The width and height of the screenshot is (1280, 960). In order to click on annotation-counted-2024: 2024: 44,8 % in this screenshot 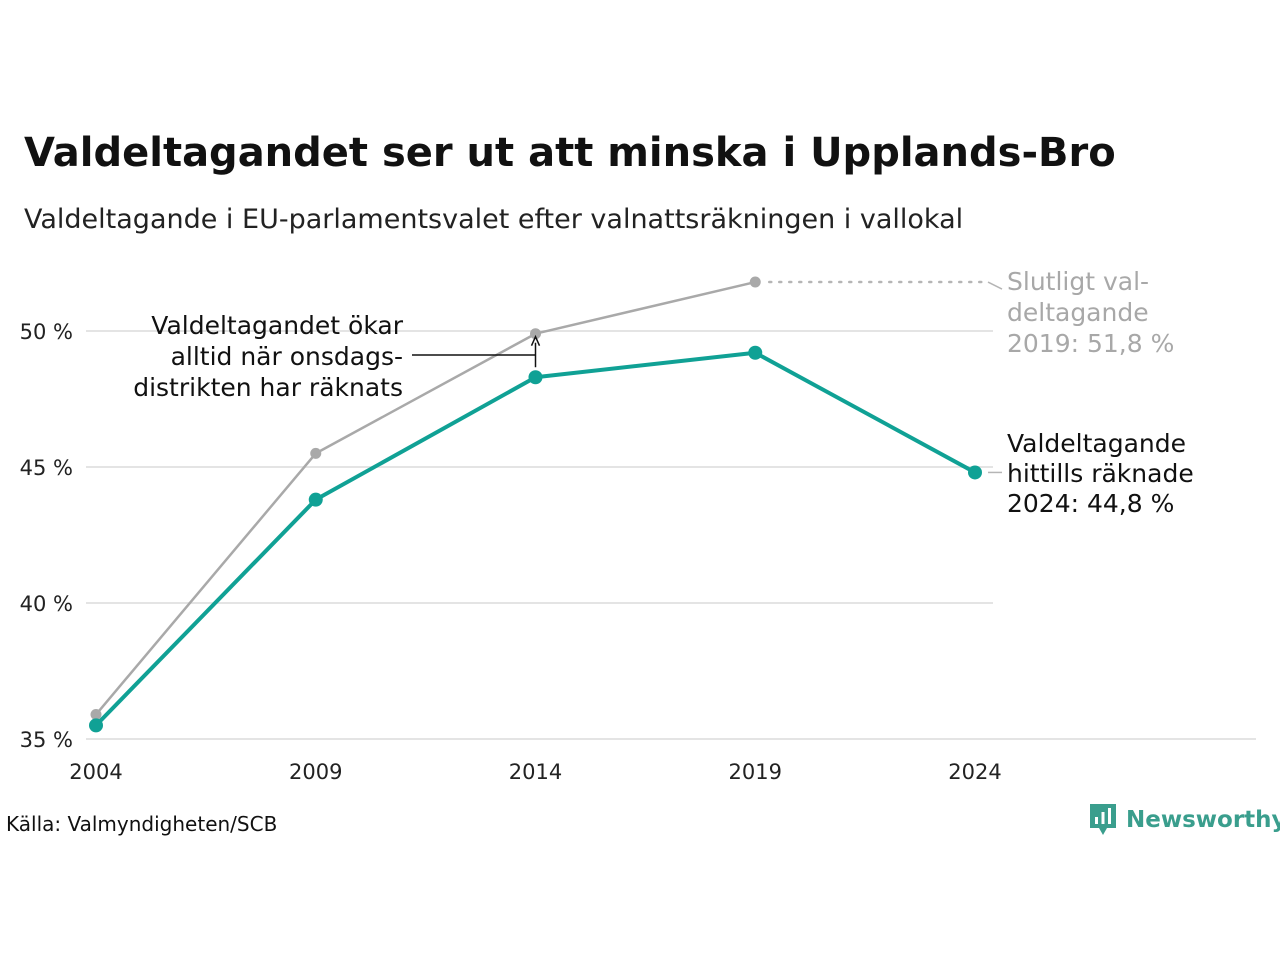, I will do `click(1090, 503)`.